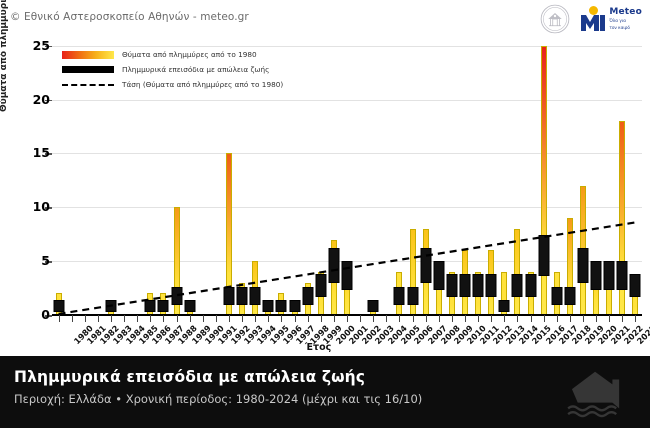 The height and width of the screenshot is (428, 650). Describe the element at coordinates (619, 27) in the screenshot. I see `meteo-tagline-2: τον καιρό` at that location.